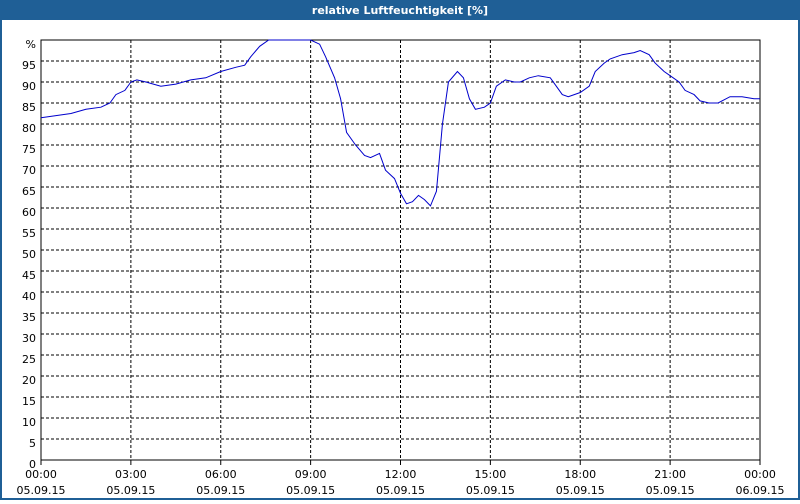  What do you see at coordinates (29, 422) in the screenshot?
I see `y-tick-label: 10` at bounding box center [29, 422].